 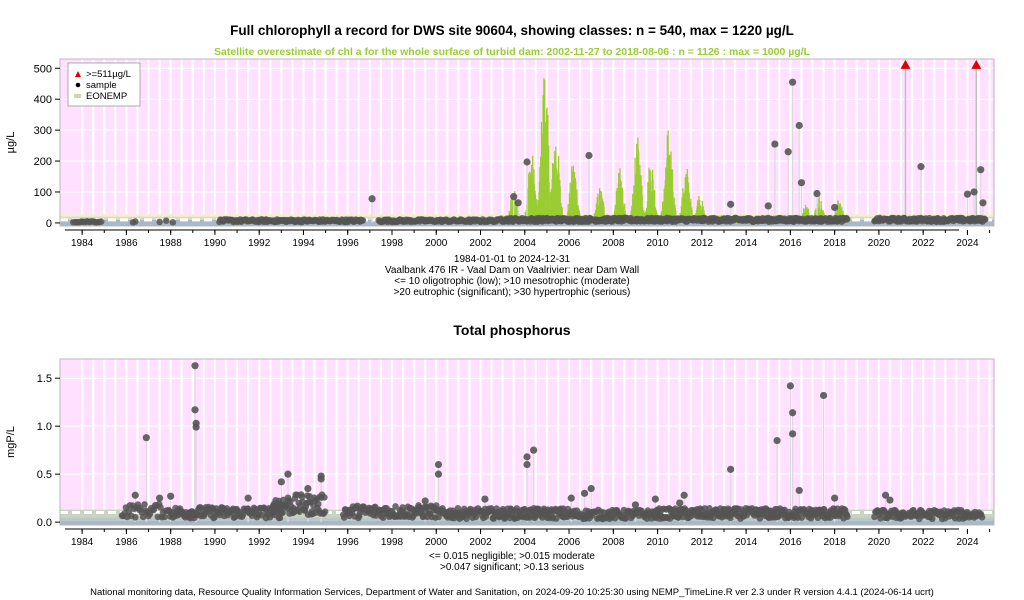 What do you see at coordinates (303, 542) in the screenshot?
I see `x-tick-label: 1994` at bounding box center [303, 542].